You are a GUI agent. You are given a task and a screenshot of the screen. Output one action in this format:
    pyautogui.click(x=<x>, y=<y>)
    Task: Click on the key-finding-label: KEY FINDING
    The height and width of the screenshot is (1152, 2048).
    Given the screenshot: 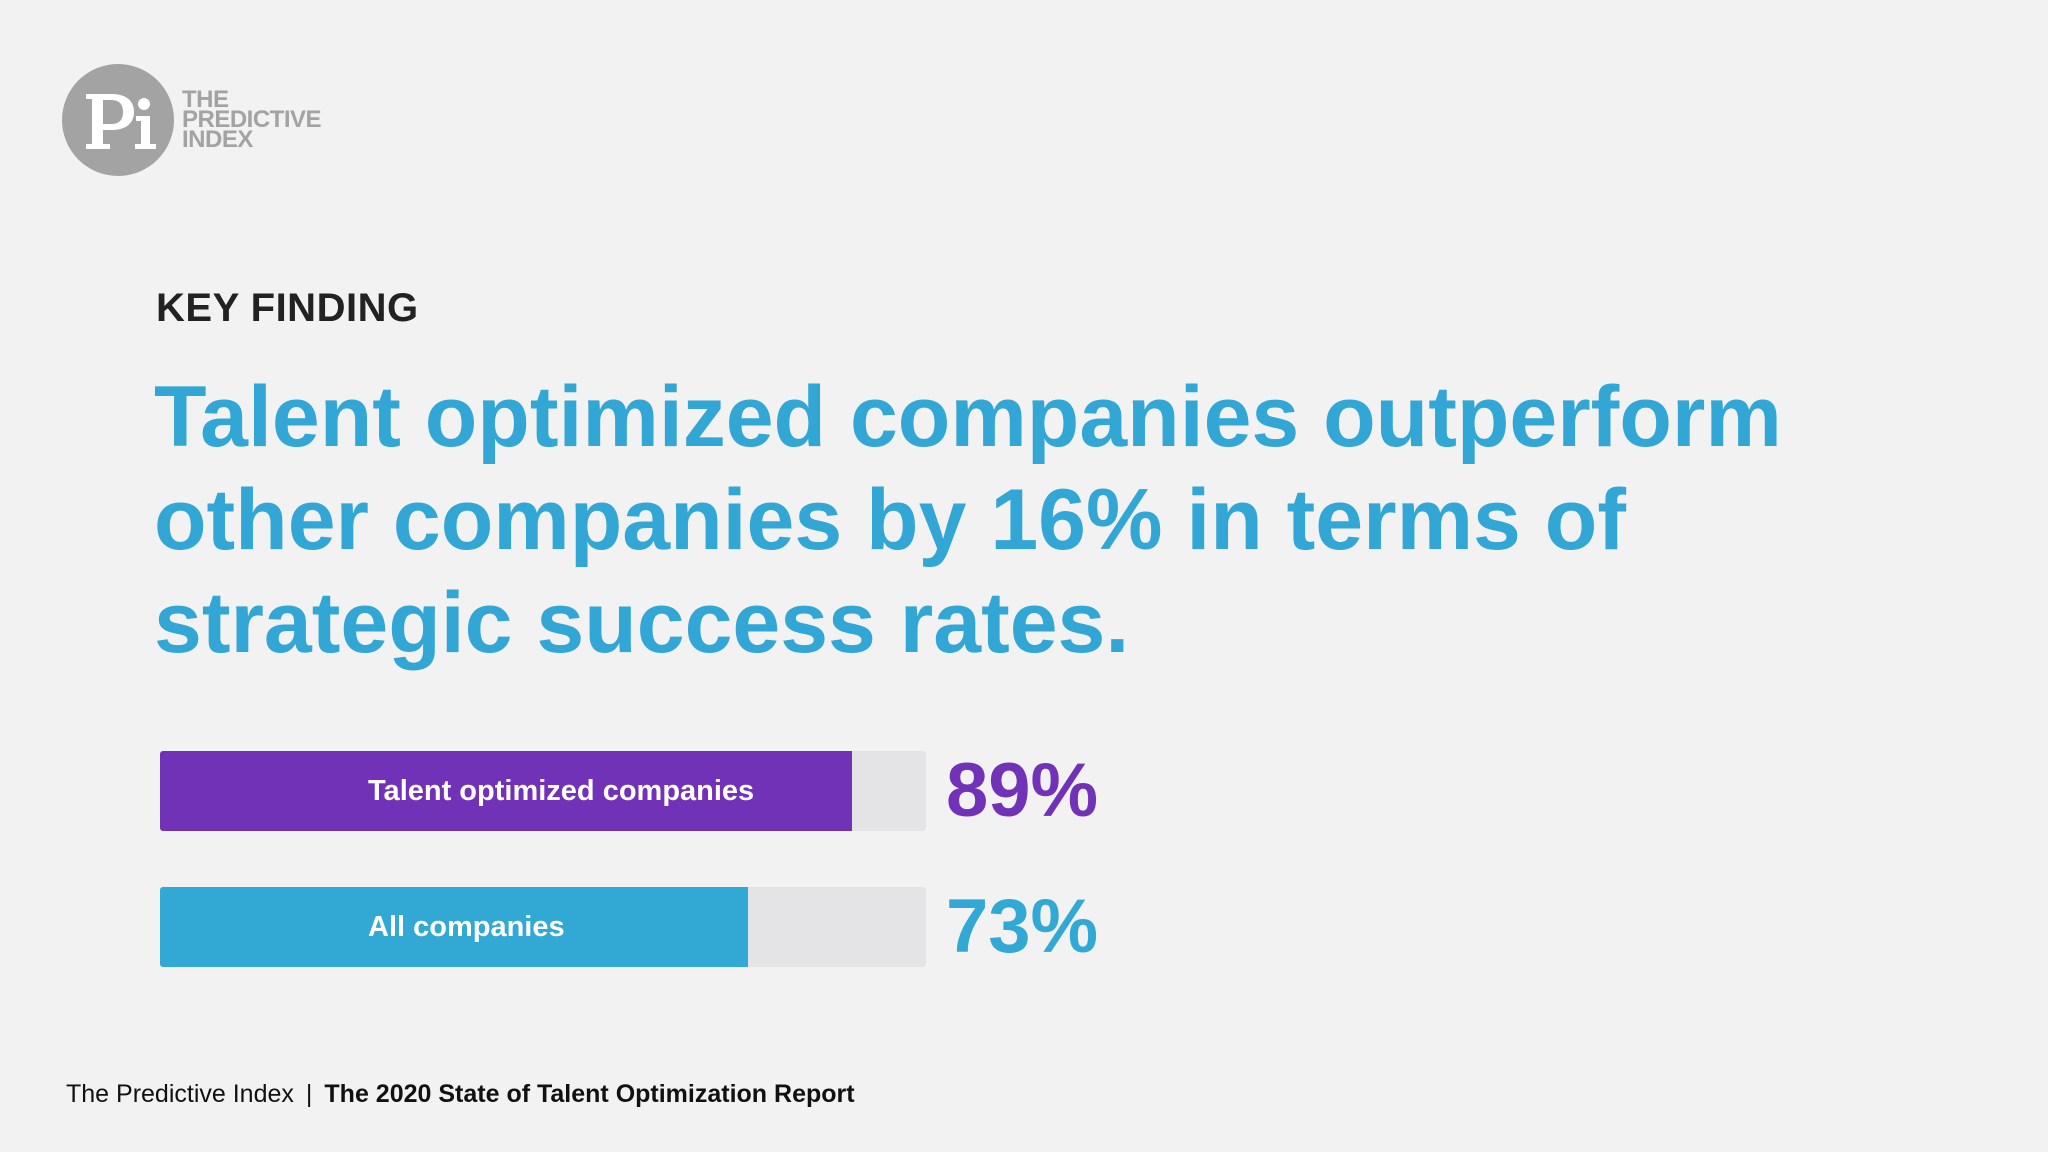 What is the action you would take?
    pyautogui.click(x=287, y=308)
    